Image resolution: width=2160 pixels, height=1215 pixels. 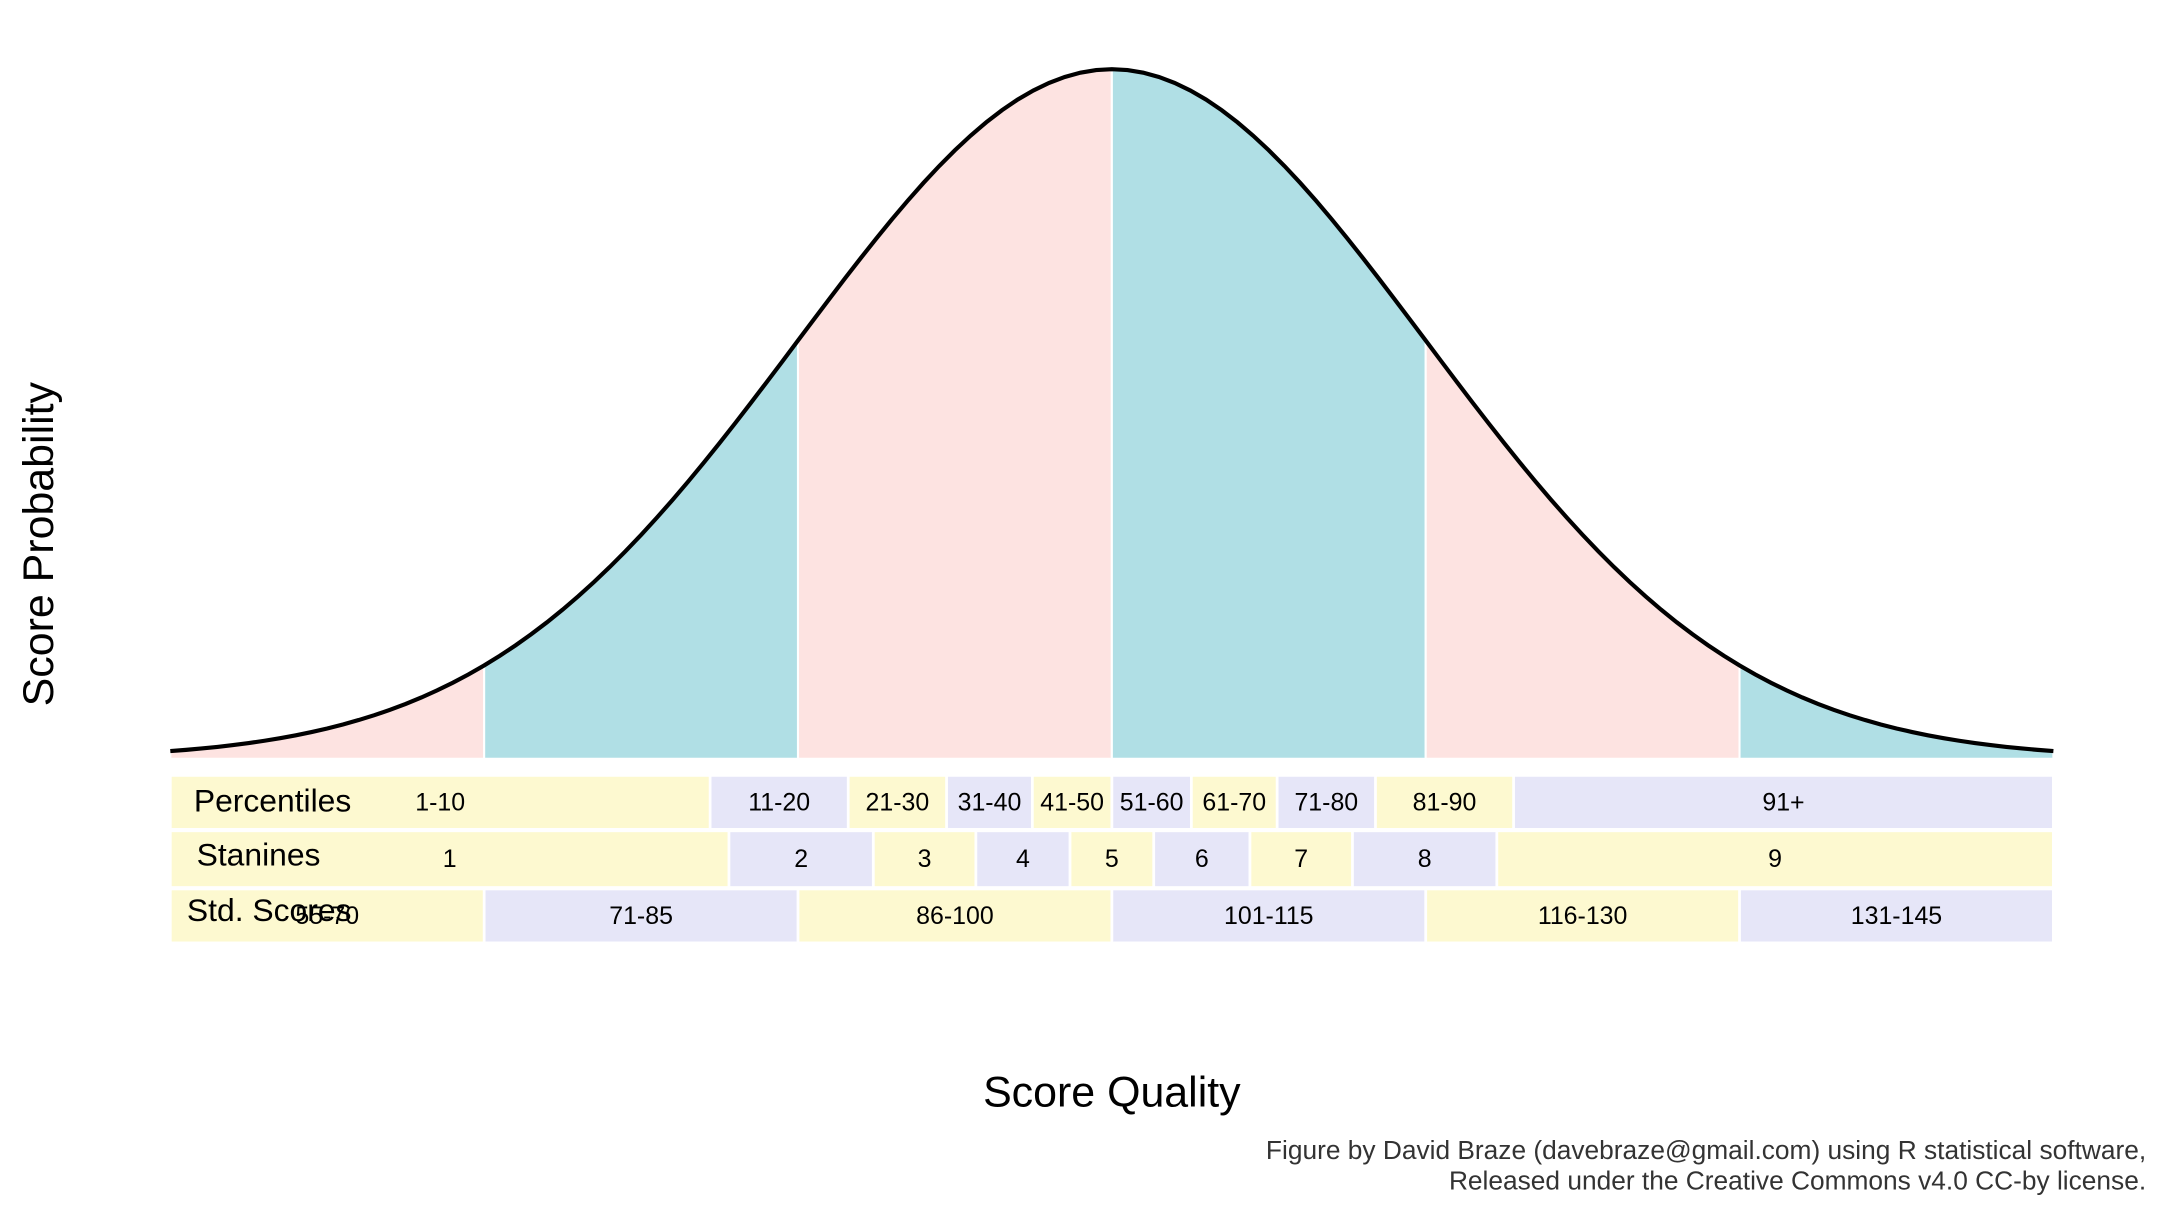 What do you see at coordinates (1112, 1093) in the screenshot?
I see `x-axis-label: Score Quality` at bounding box center [1112, 1093].